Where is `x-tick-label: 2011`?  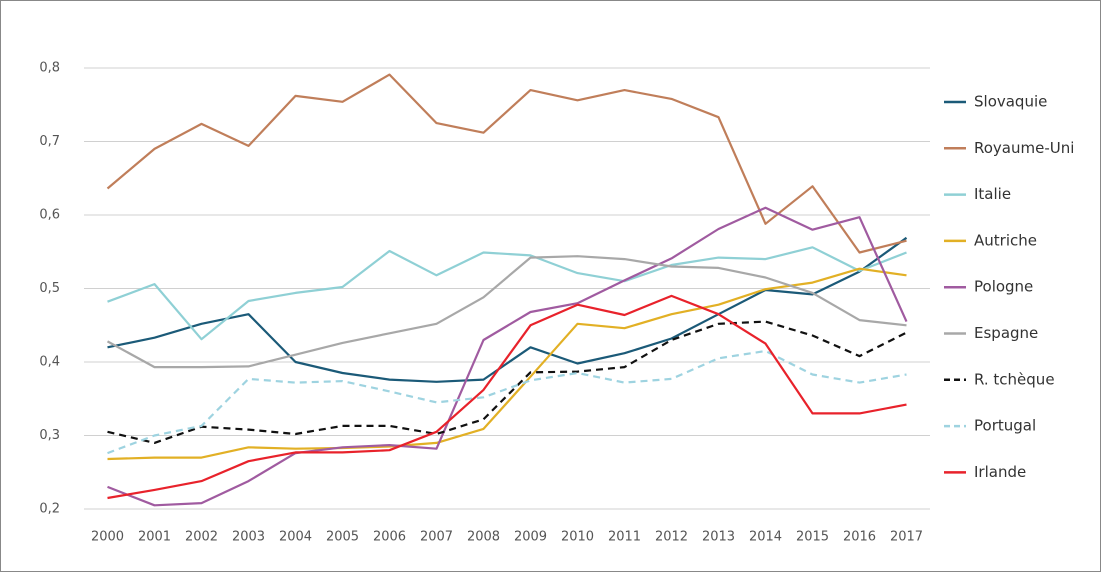
x-tick-label: 2011 is located at coordinates (624, 537).